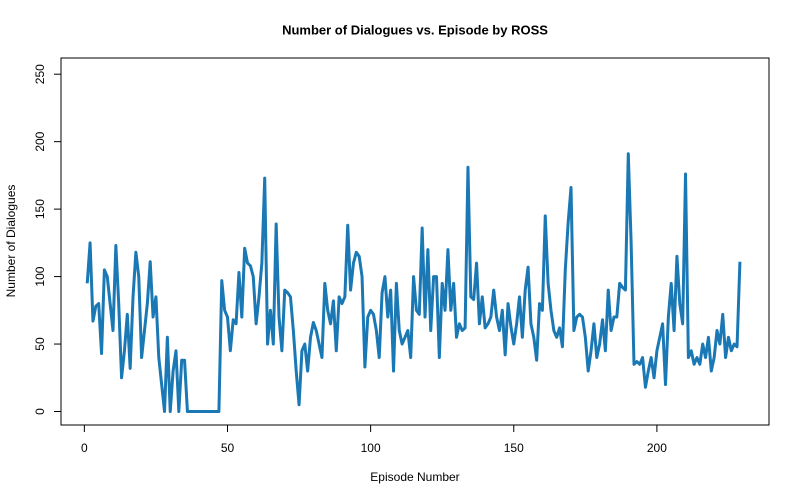 The width and height of the screenshot is (800, 500). What do you see at coordinates (11, 241) in the screenshot?
I see `y-axis-label: Number of Dialogues` at bounding box center [11, 241].